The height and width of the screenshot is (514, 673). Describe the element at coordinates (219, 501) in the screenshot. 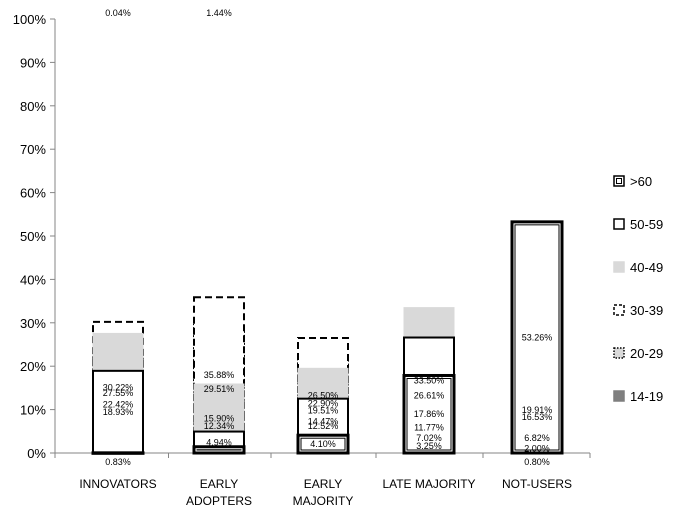

I see `category-label: ADOPTERS` at that location.